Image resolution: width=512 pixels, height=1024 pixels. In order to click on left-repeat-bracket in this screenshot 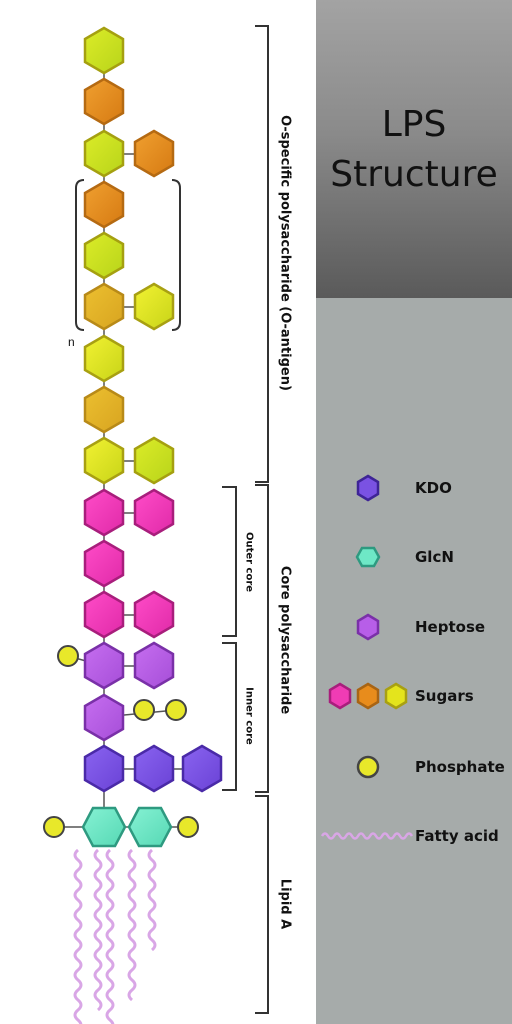, I will do `click(80, 255)`.